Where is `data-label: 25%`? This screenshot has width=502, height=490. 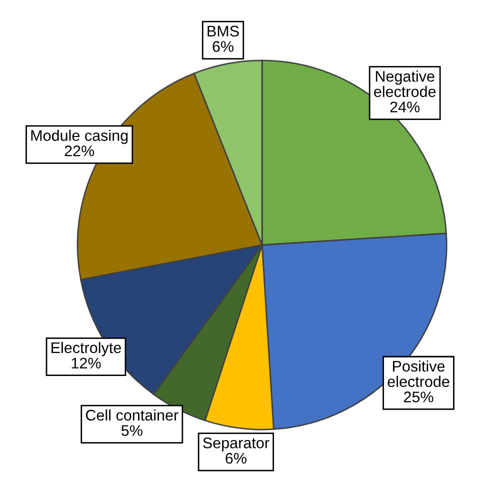
data-label: 25% is located at coordinates (419, 397).